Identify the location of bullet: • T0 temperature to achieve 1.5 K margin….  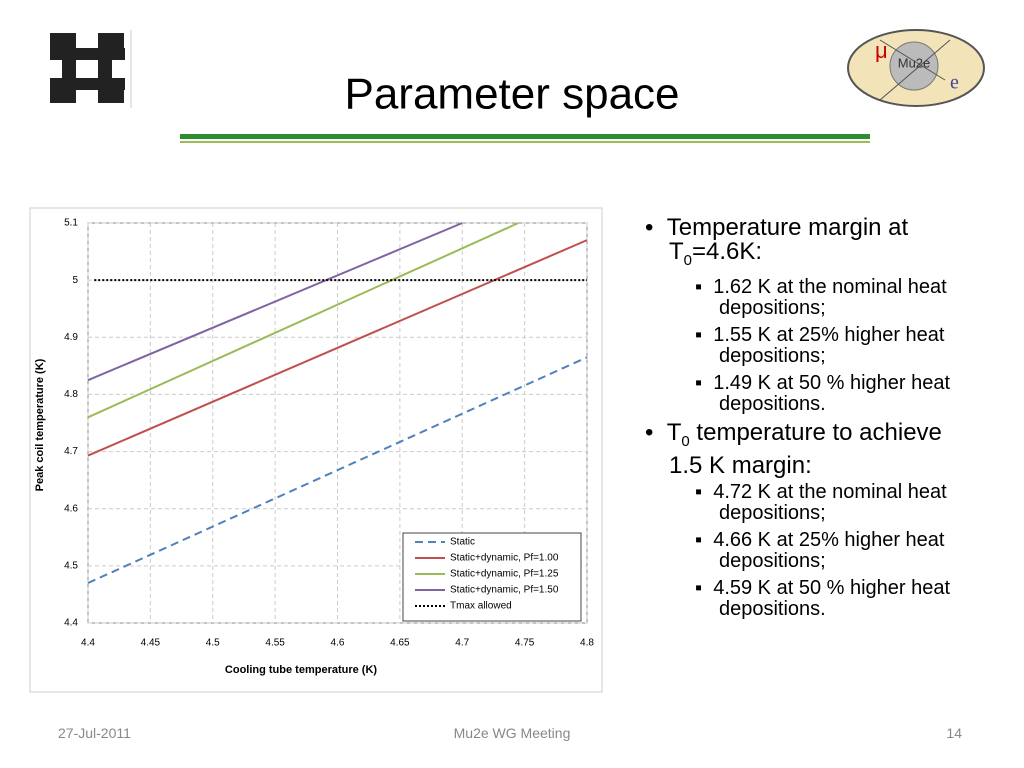
(810, 448).